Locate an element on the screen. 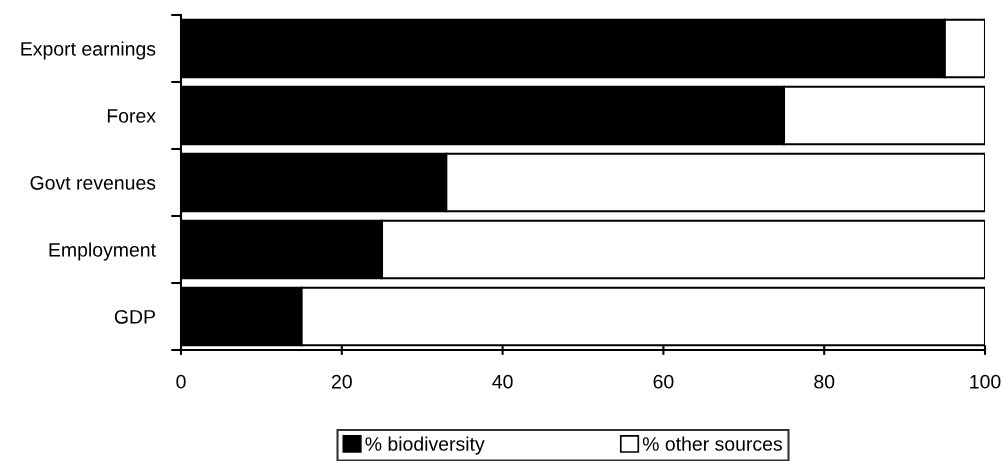  y-tick-label: Forex is located at coordinates (131, 116).